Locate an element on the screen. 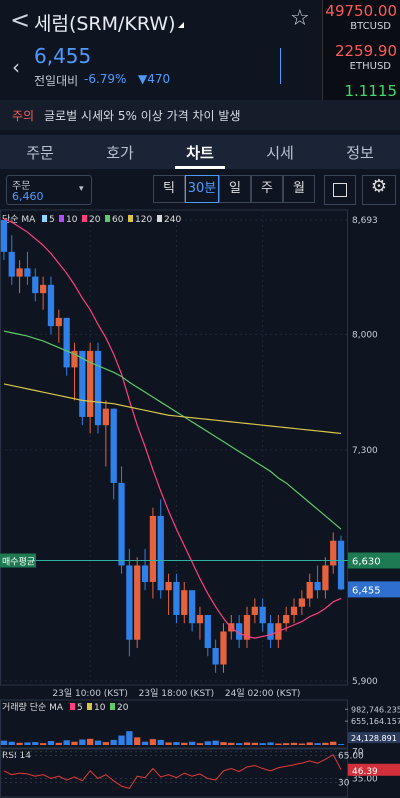  order-dropdown: ▾ is located at coordinates (81, 189).